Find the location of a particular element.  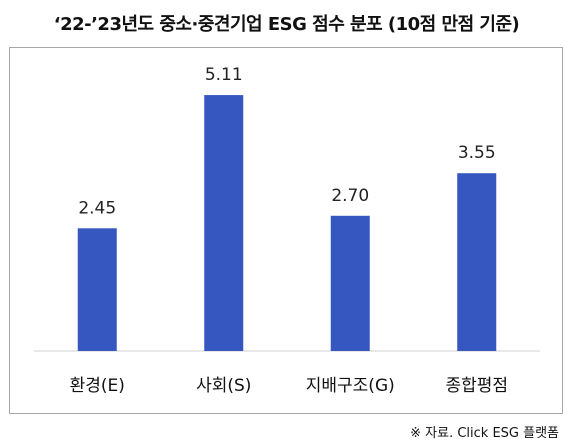

data-label-0: 2.45 is located at coordinates (97, 208).